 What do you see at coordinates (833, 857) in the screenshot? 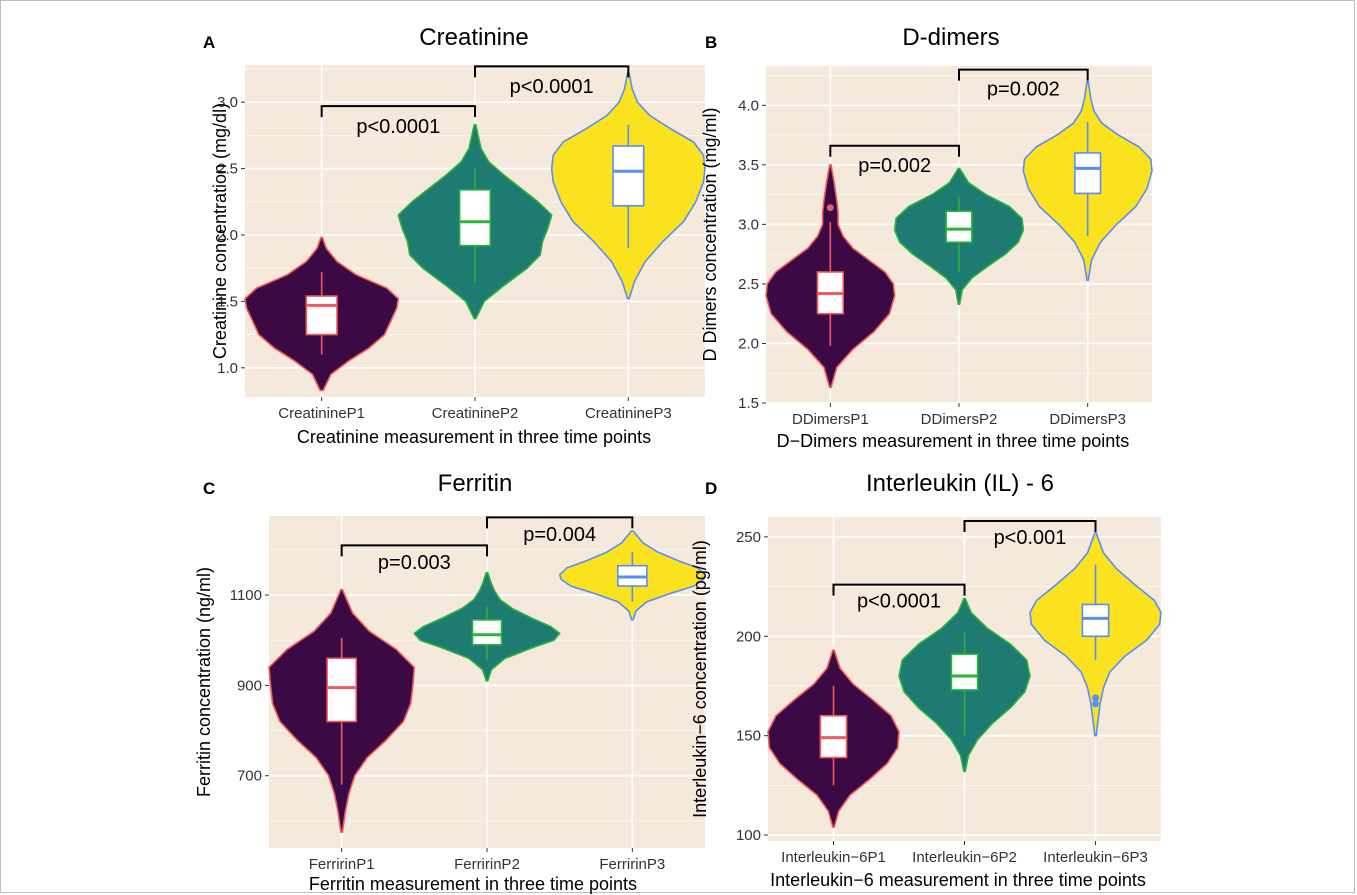
I see `x-tick-label: Interleukin−6P1` at bounding box center [833, 857].